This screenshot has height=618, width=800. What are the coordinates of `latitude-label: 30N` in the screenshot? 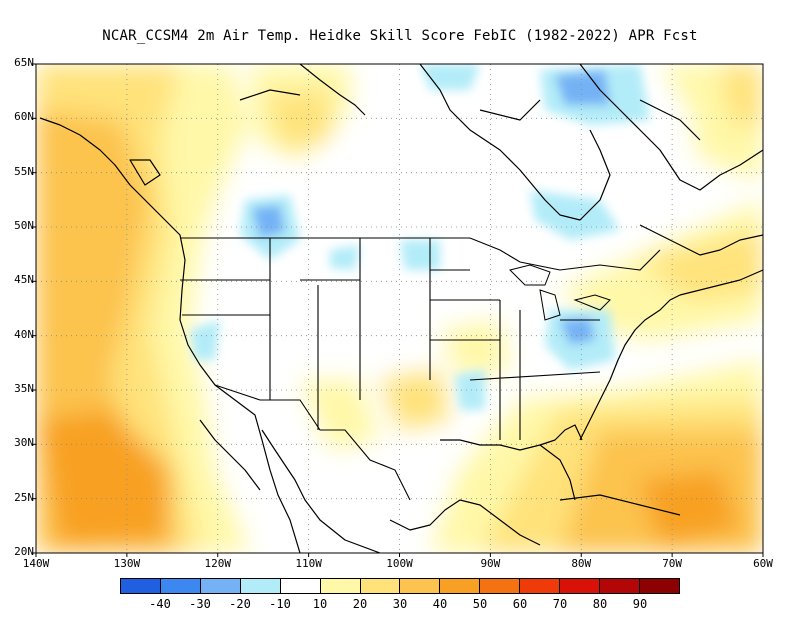 It's located at (24, 443).